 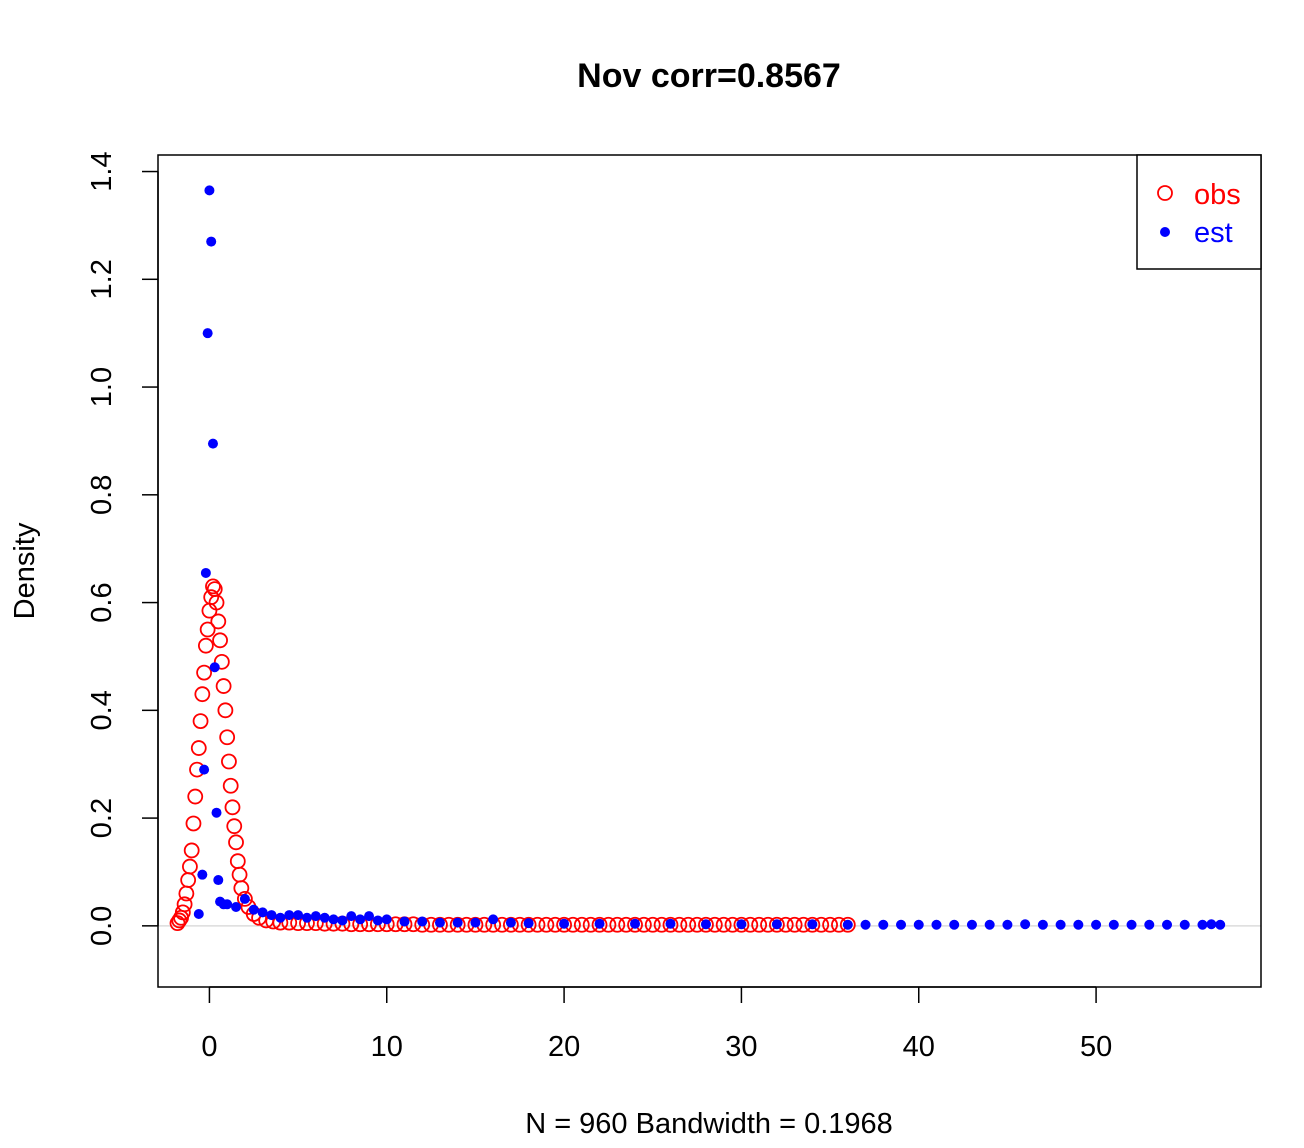 I want to click on x-tick-label: 0, so click(x=209, y=1047).